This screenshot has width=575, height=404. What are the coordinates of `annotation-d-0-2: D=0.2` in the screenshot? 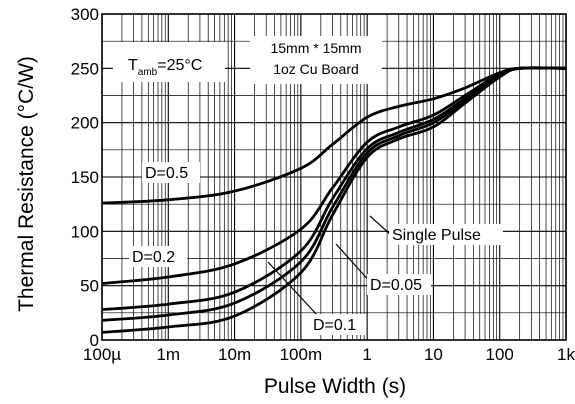 It's located at (153, 257).